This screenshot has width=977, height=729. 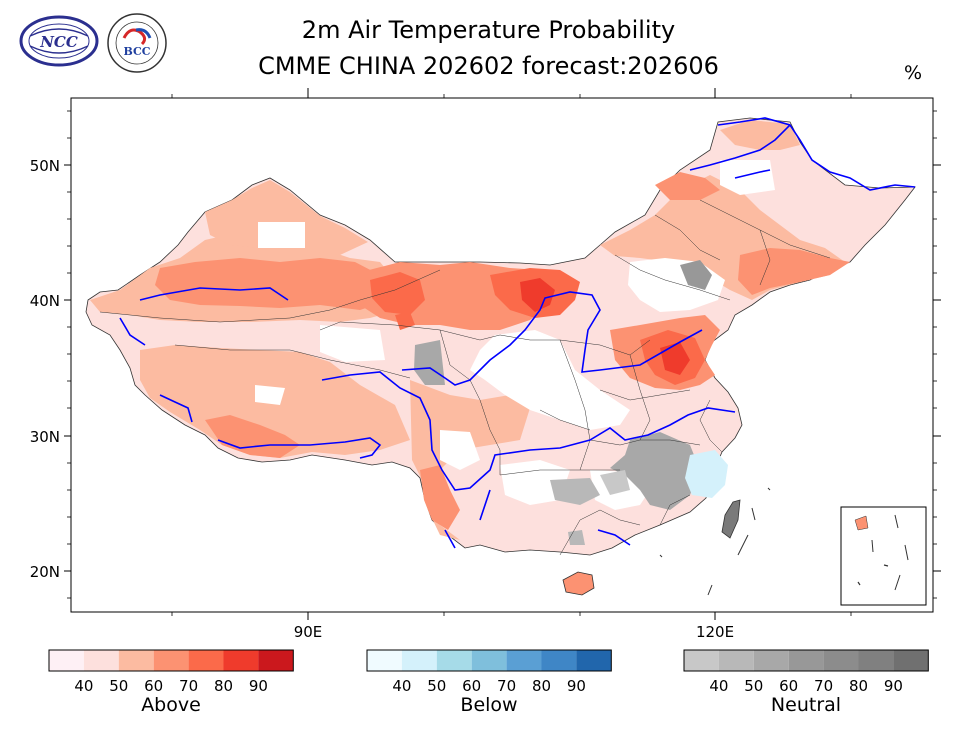 I want to click on colorbar-below-frame, so click(x=489, y=660).